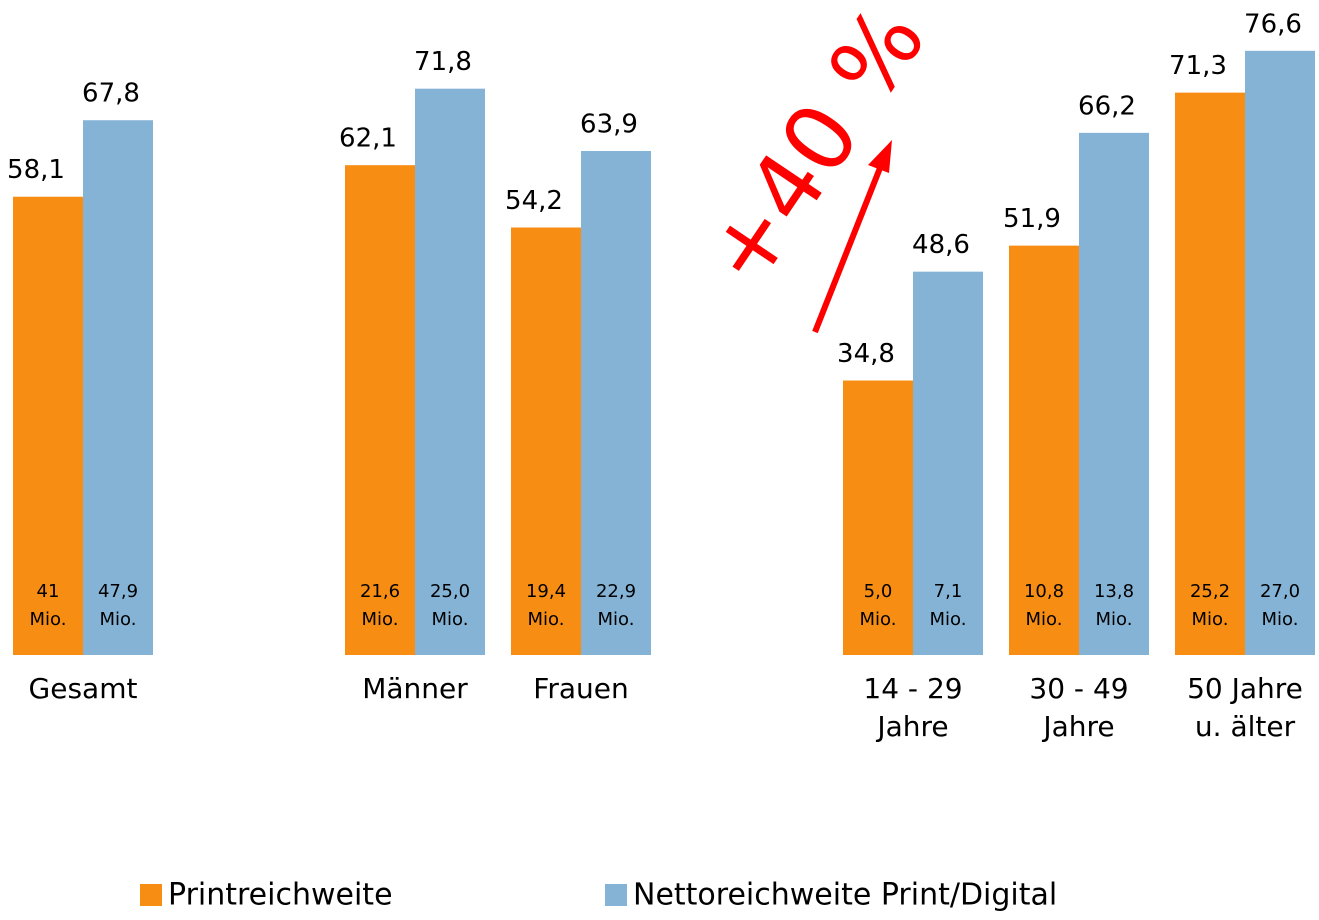 This screenshot has height=920, width=1319. What do you see at coordinates (1107, 106) in the screenshot?
I see `value-label: 66,2` at bounding box center [1107, 106].